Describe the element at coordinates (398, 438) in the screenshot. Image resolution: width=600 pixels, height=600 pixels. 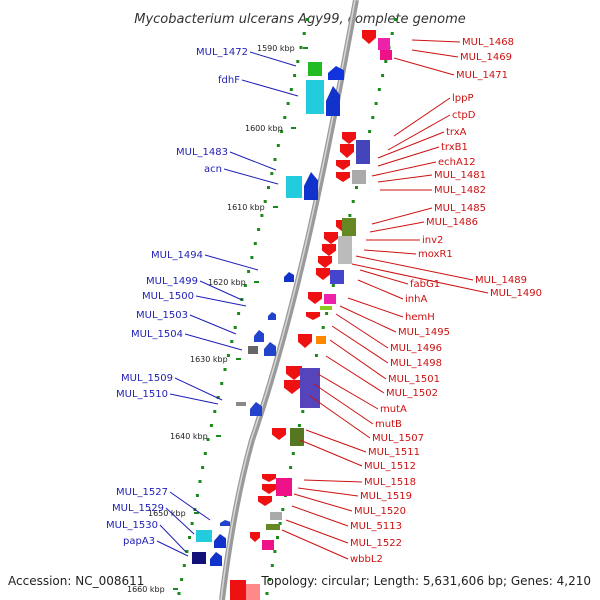
I see `gene-label-right: MUL_1507` at that location.